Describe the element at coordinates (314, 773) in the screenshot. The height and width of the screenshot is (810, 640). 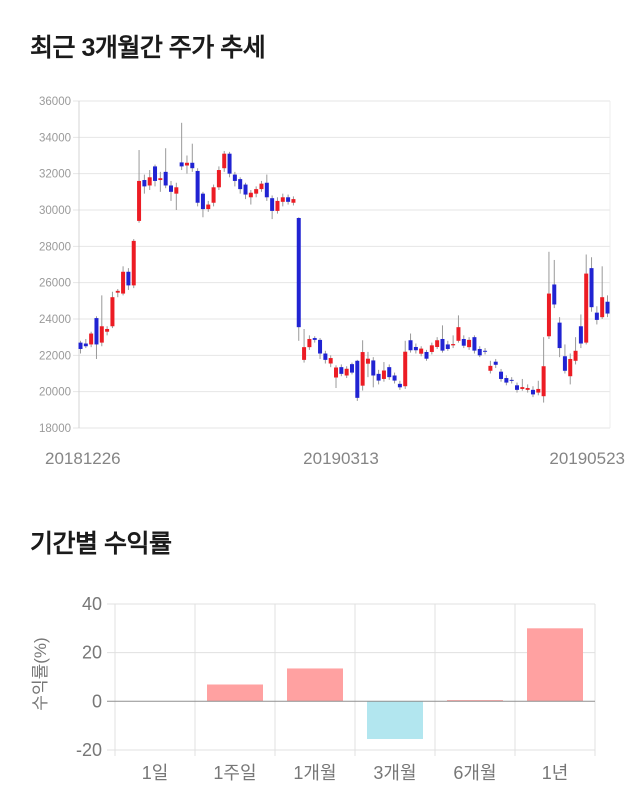
I see `category-label: 1개월` at that location.